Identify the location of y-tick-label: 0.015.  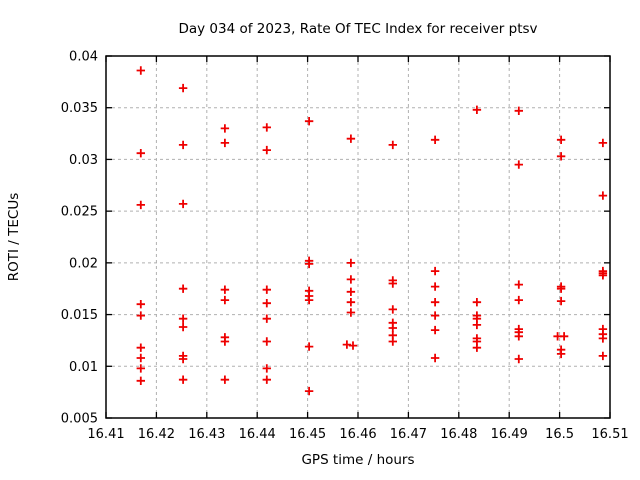
(79, 315).